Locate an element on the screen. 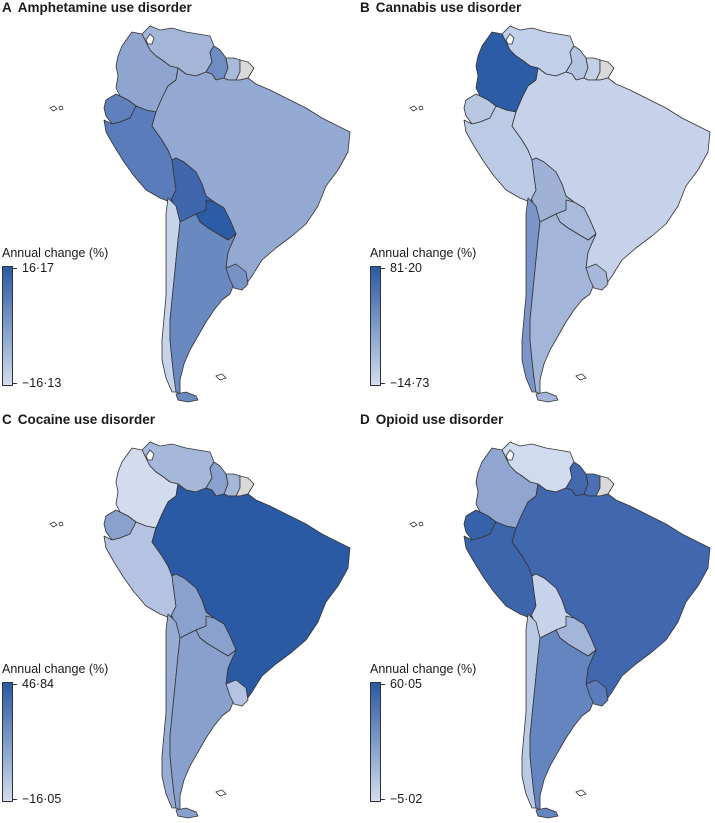 The image size is (715, 823). panel-name: Opioid use disorder is located at coordinates (439, 419).